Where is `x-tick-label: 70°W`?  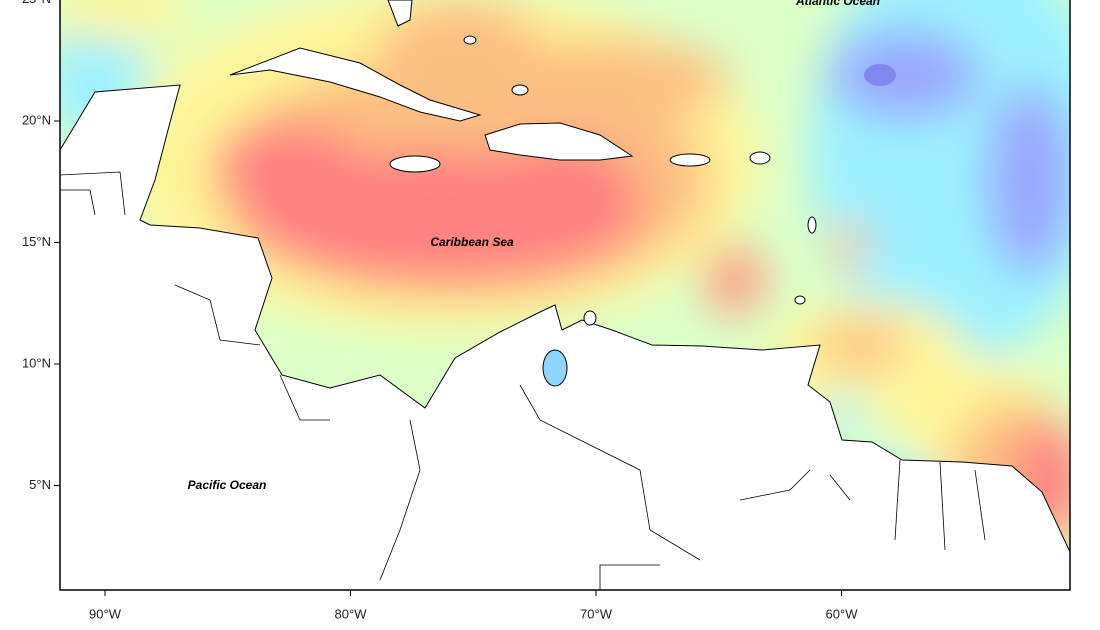 x-tick-label: 70°W is located at coordinates (596, 613).